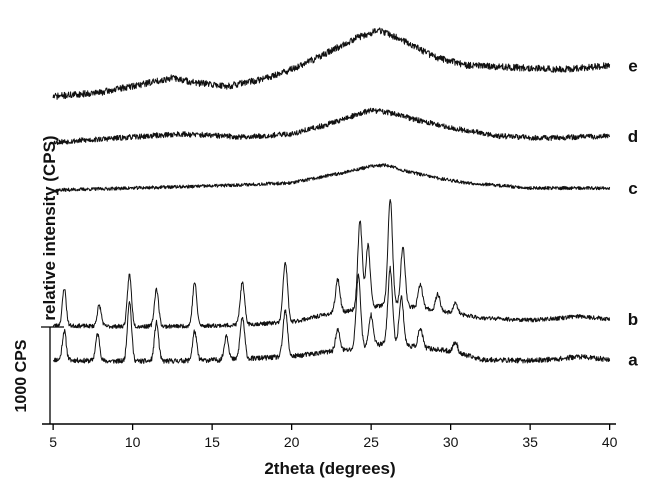  I want to click on x-axis-ticks: 5 10 15 20 25 30 35 40, so click(333, 437).